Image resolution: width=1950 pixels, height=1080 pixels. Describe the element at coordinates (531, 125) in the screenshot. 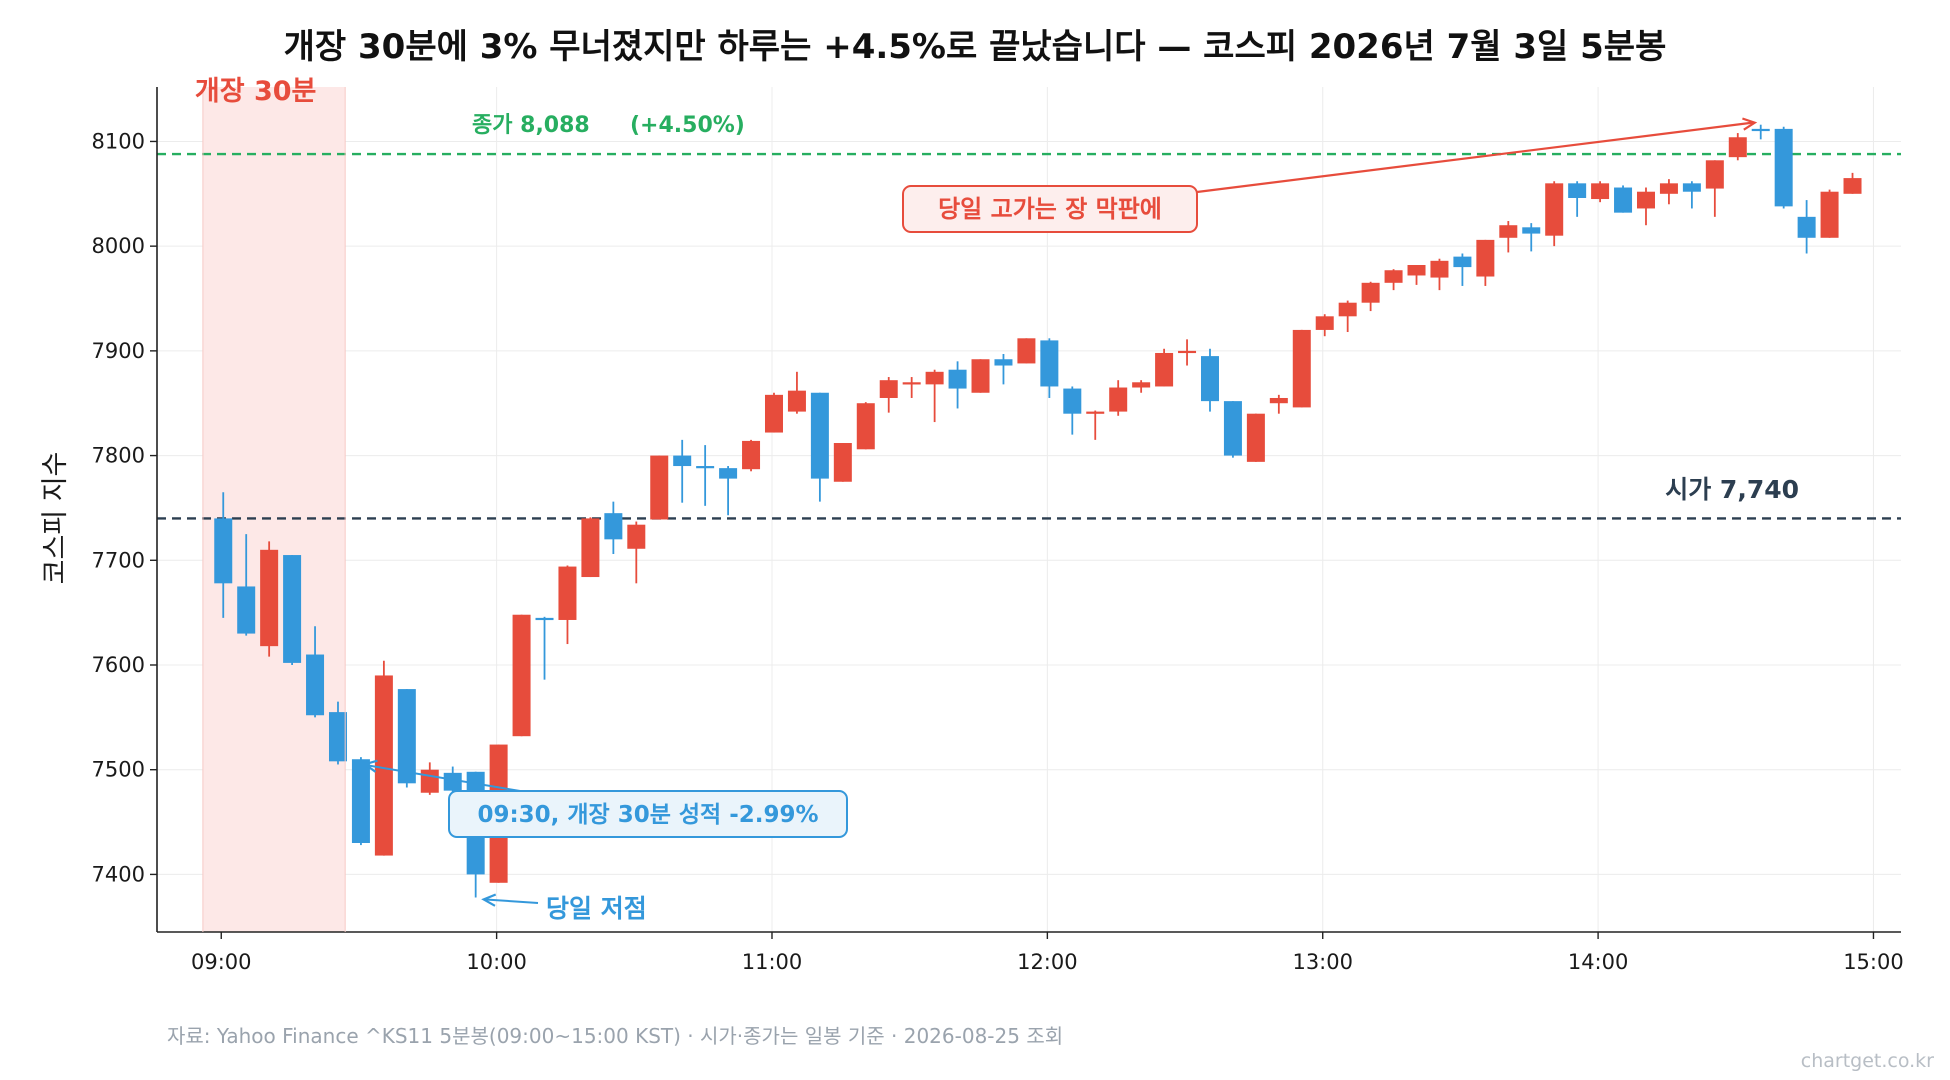

I see `close-level-label: 종가 8,088` at that location.